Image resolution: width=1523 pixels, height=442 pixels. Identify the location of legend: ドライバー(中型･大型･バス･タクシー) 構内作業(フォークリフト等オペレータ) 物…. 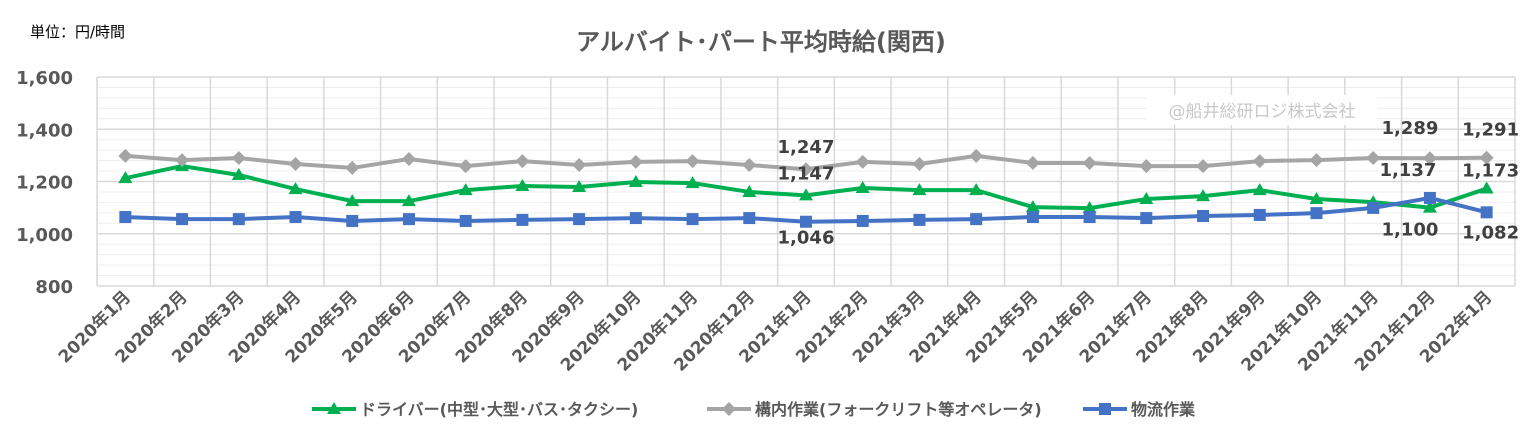
(754, 409).